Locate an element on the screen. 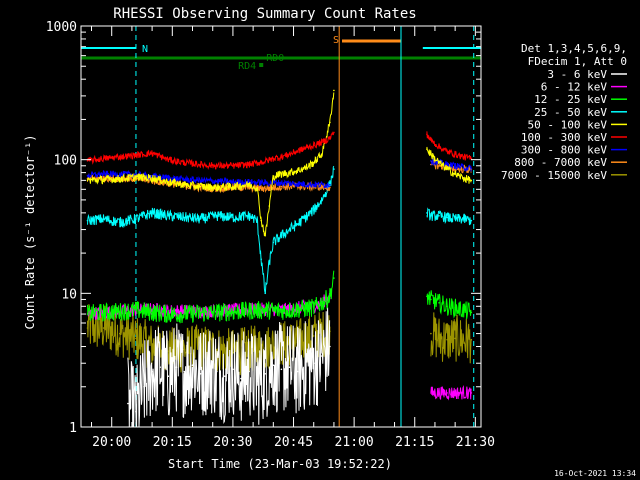  series-line-6-12-kev is located at coordinates (451, 392).